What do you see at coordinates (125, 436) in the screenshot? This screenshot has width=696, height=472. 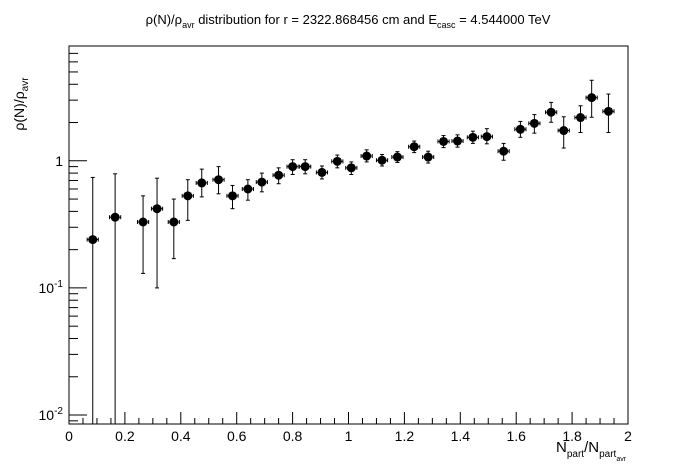 I see `x-tick-label: 0.2` at bounding box center [125, 436].